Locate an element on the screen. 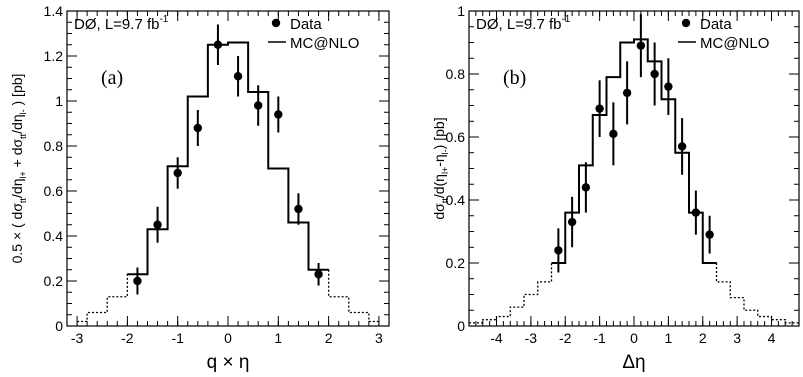  x-tick-label: -4 is located at coordinates (496, 338).